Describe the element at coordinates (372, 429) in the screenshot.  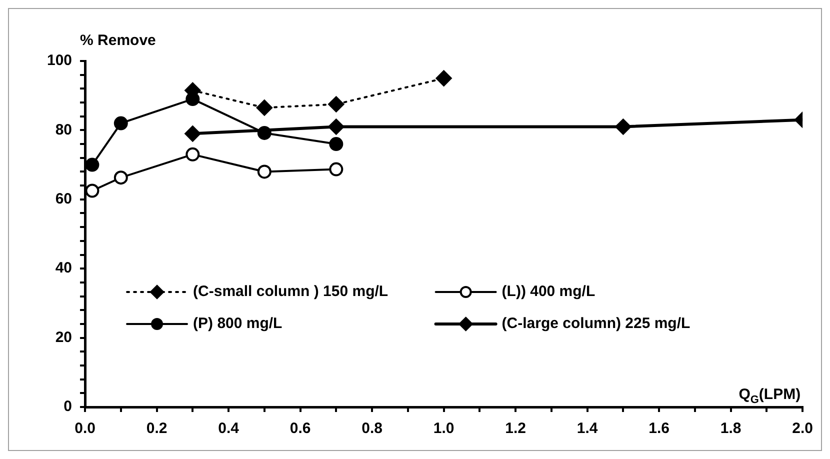
I see `x-tick-label: 0.8` at that location.